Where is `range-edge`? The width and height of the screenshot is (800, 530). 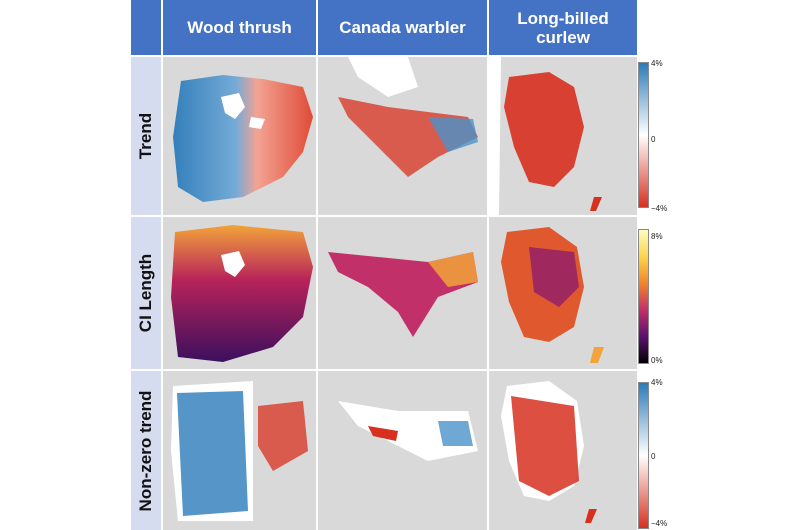
range-edge is located at coordinates (453, 269).